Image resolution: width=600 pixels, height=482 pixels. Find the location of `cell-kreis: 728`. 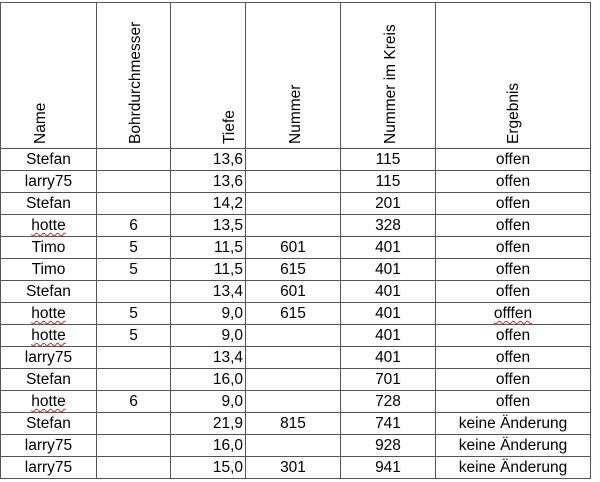

cell-kreis: 728 is located at coordinates (388, 401).